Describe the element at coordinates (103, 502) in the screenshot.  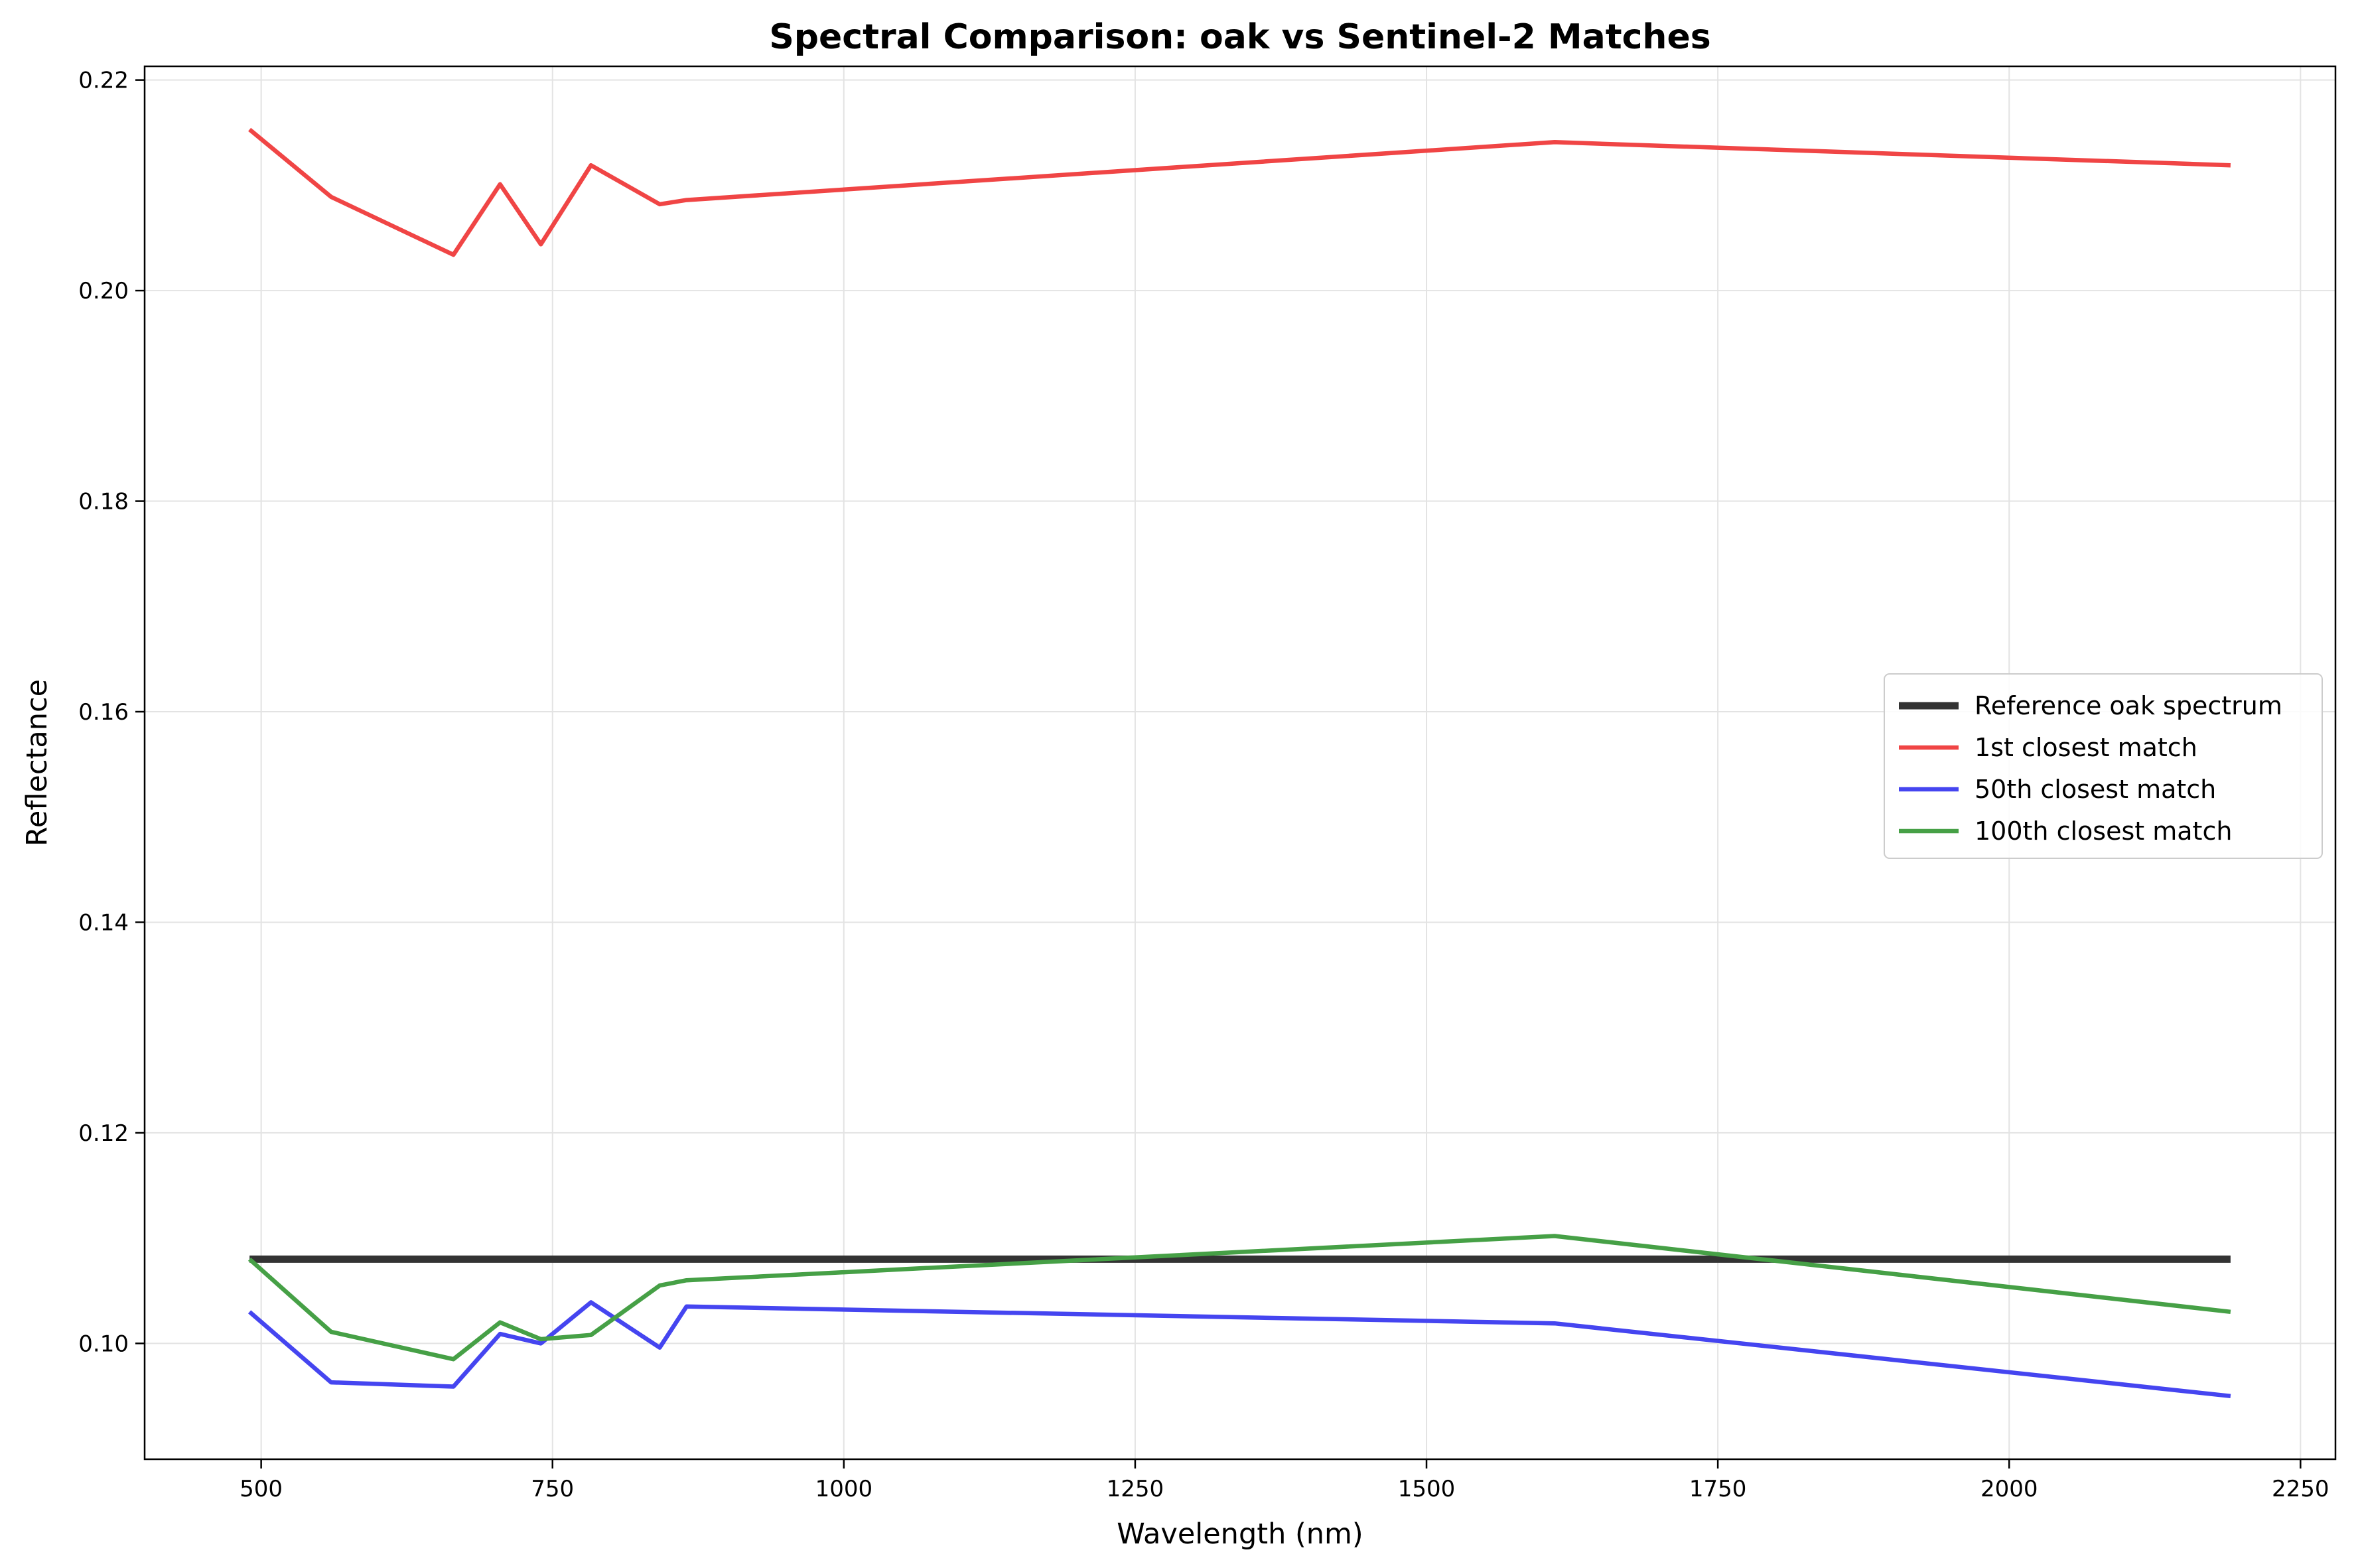
I see `y-tick-label: 0.18` at that location.